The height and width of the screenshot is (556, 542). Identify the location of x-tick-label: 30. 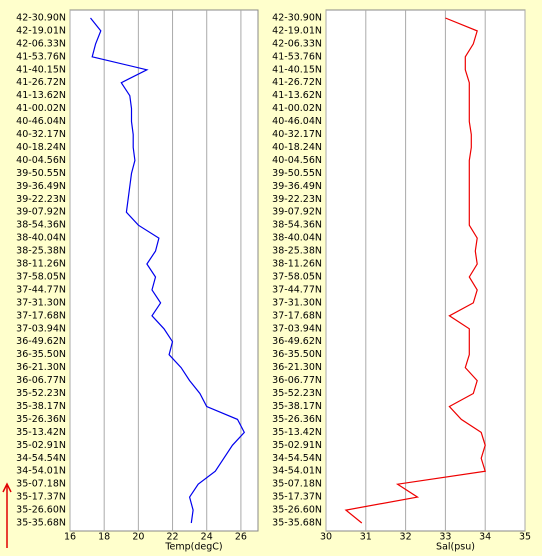
(326, 537).